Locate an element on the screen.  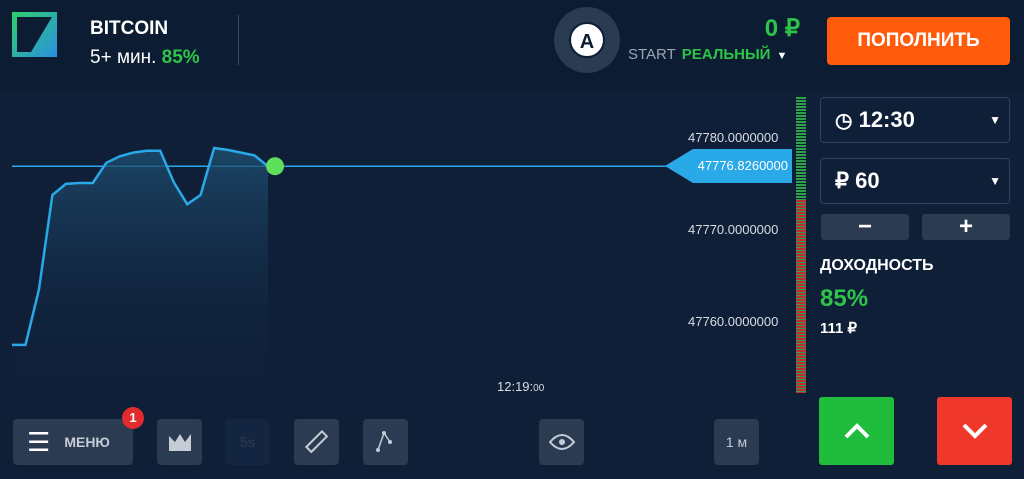
time-select: ◷ 12:30 ▼ is located at coordinates (915, 120).